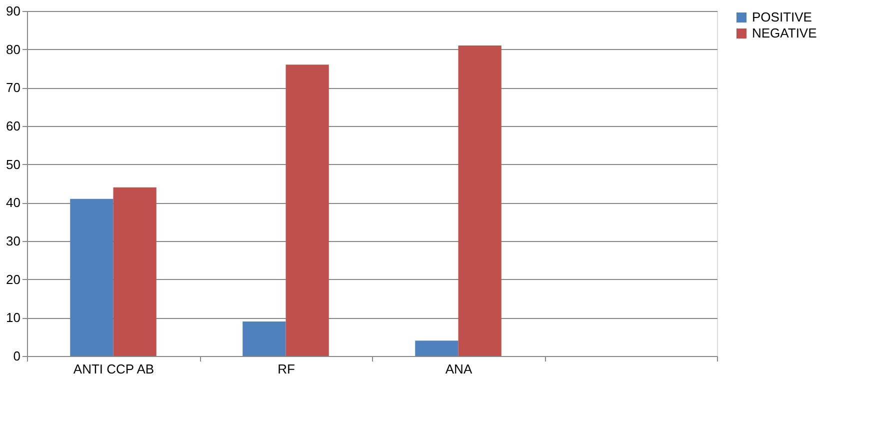  What do you see at coordinates (782, 17) in the screenshot?
I see `legend-label: POSITIVE` at bounding box center [782, 17].